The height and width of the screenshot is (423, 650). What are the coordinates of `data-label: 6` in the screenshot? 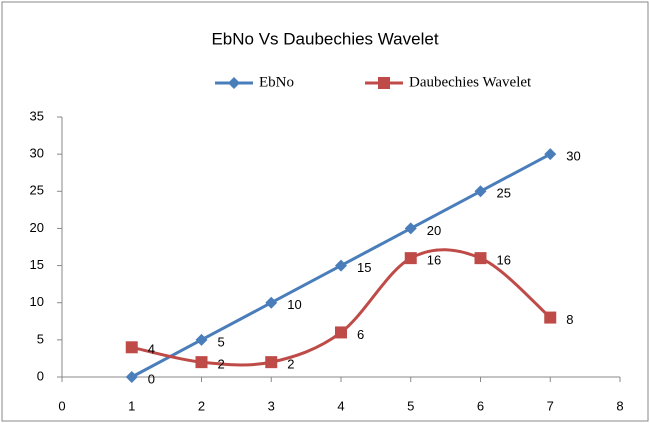 It's located at (360, 334).